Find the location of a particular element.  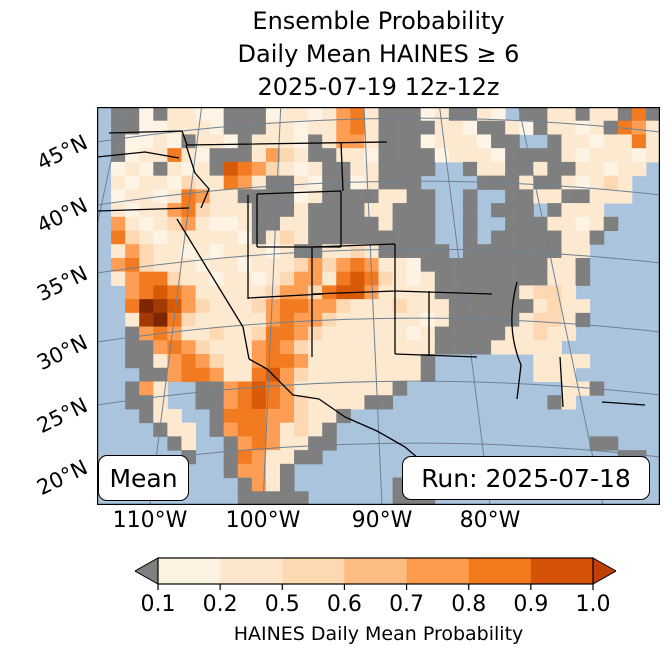

colorbar-tick-0.2: 0.2 is located at coordinates (220, 604).